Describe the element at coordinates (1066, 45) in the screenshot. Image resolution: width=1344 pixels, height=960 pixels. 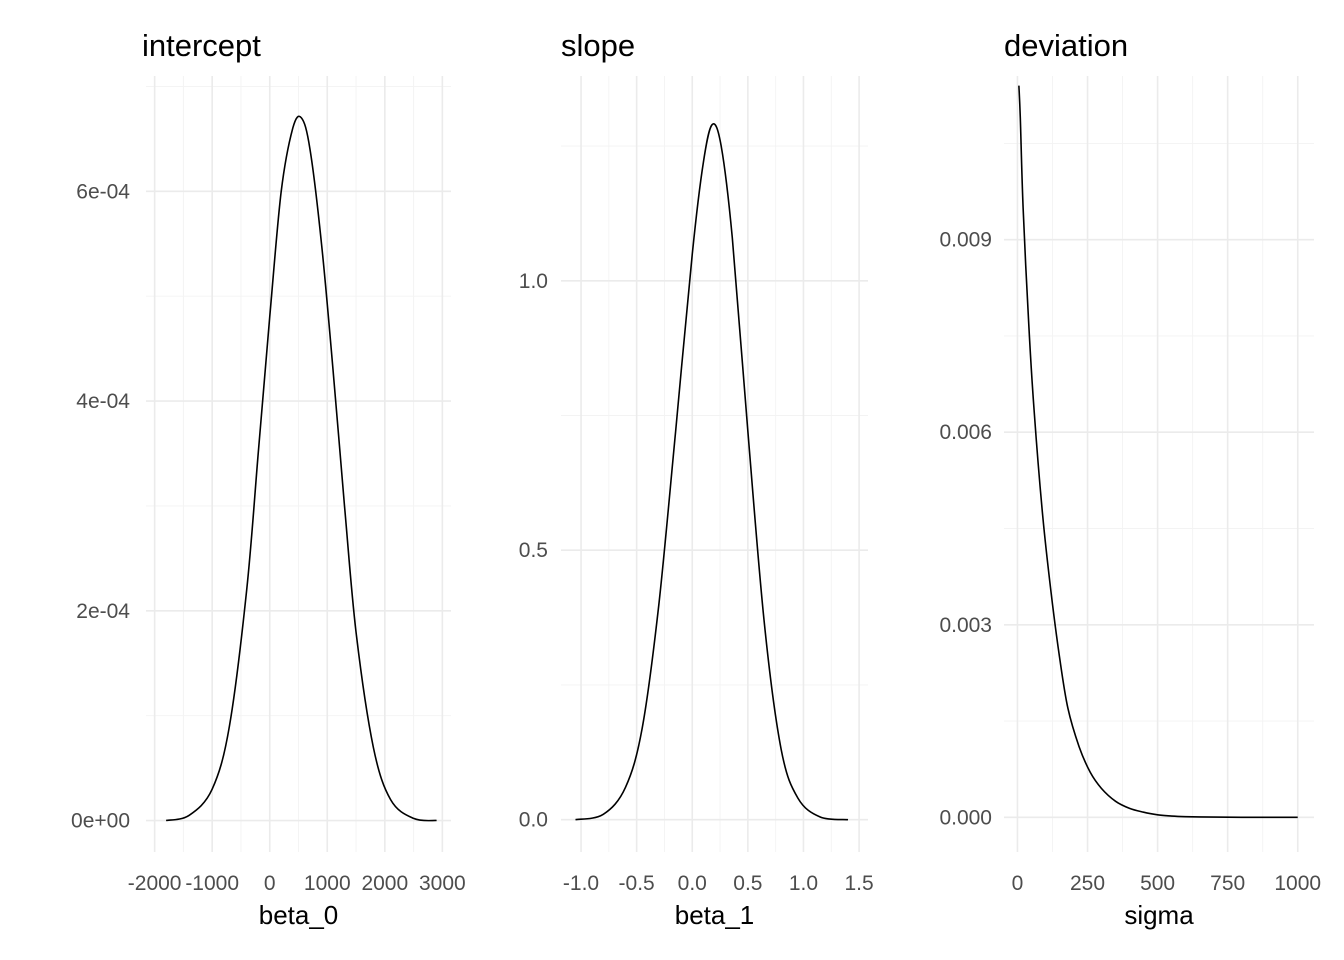
I see `panel-title: deviation` at that location.